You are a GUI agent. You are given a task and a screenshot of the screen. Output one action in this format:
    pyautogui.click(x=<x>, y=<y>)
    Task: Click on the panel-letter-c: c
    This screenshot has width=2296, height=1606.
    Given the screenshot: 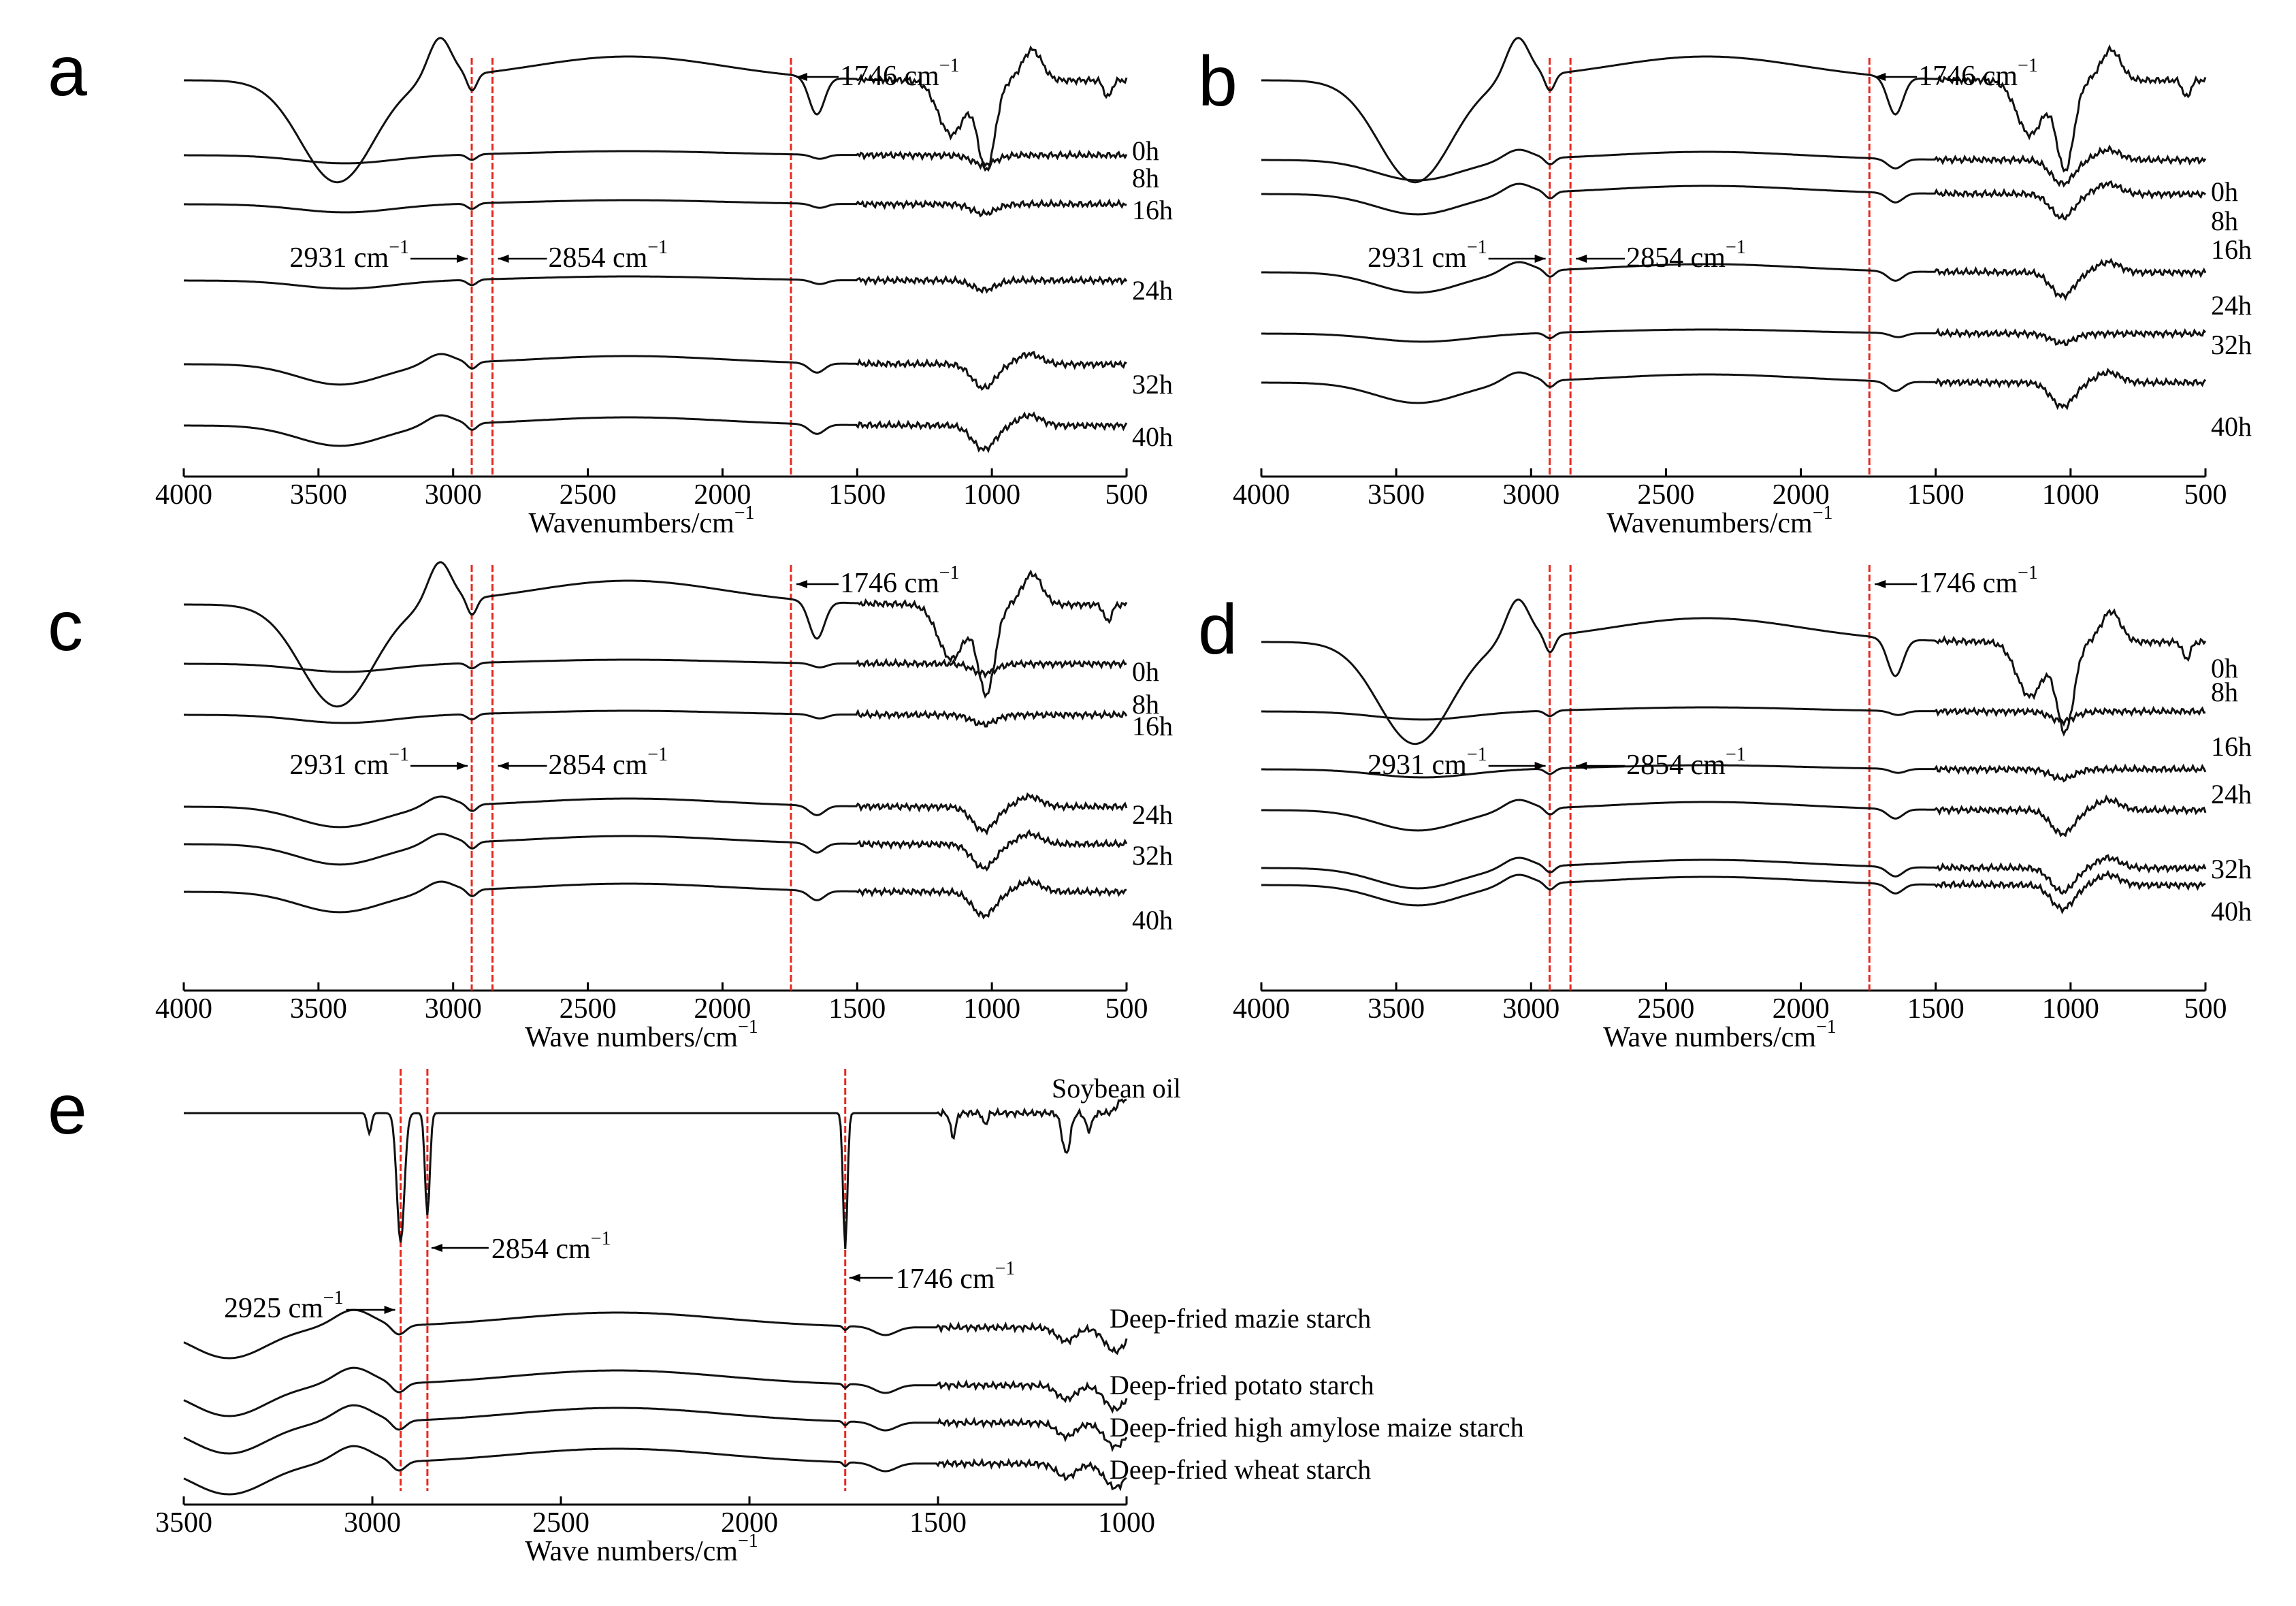 What is the action you would take?
    pyautogui.click(x=65, y=626)
    